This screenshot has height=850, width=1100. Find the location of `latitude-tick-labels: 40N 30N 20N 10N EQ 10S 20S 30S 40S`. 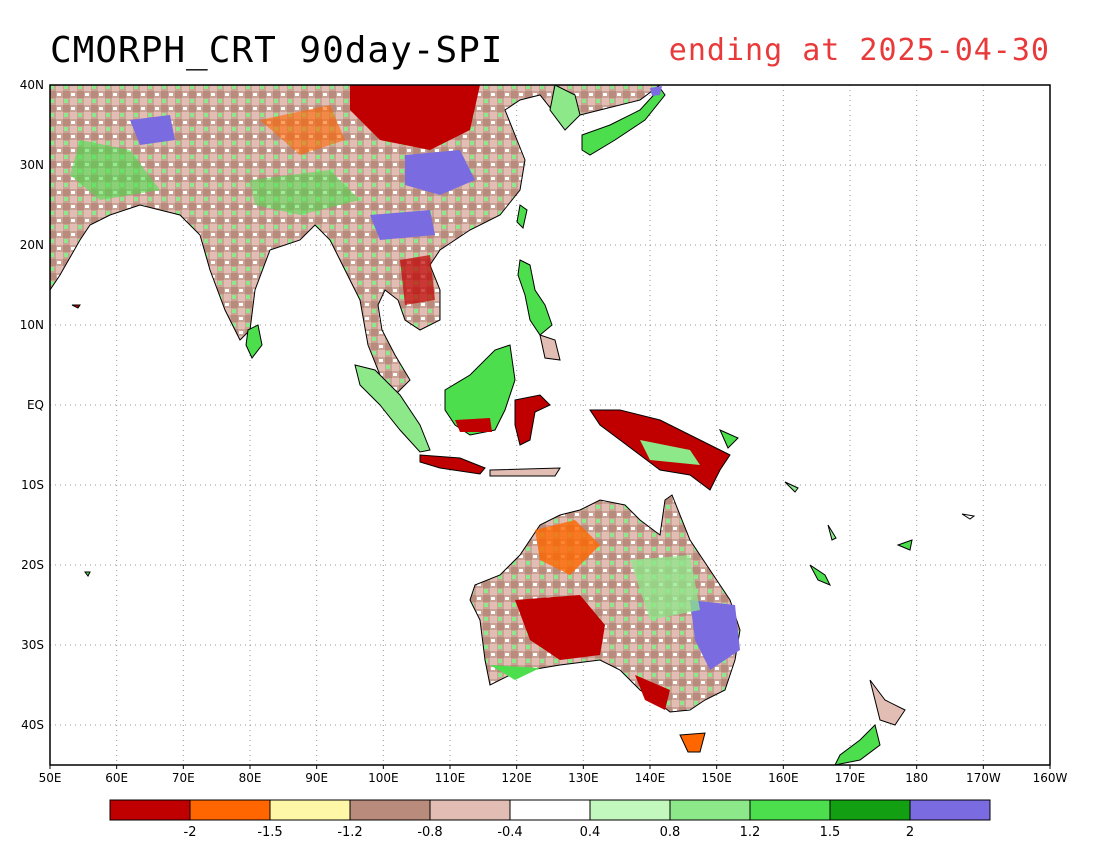

latitude-tick-labels: 40N 30N 20N 10N EQ 10S 20S 30S 40S is located at coordinates (32, 405).